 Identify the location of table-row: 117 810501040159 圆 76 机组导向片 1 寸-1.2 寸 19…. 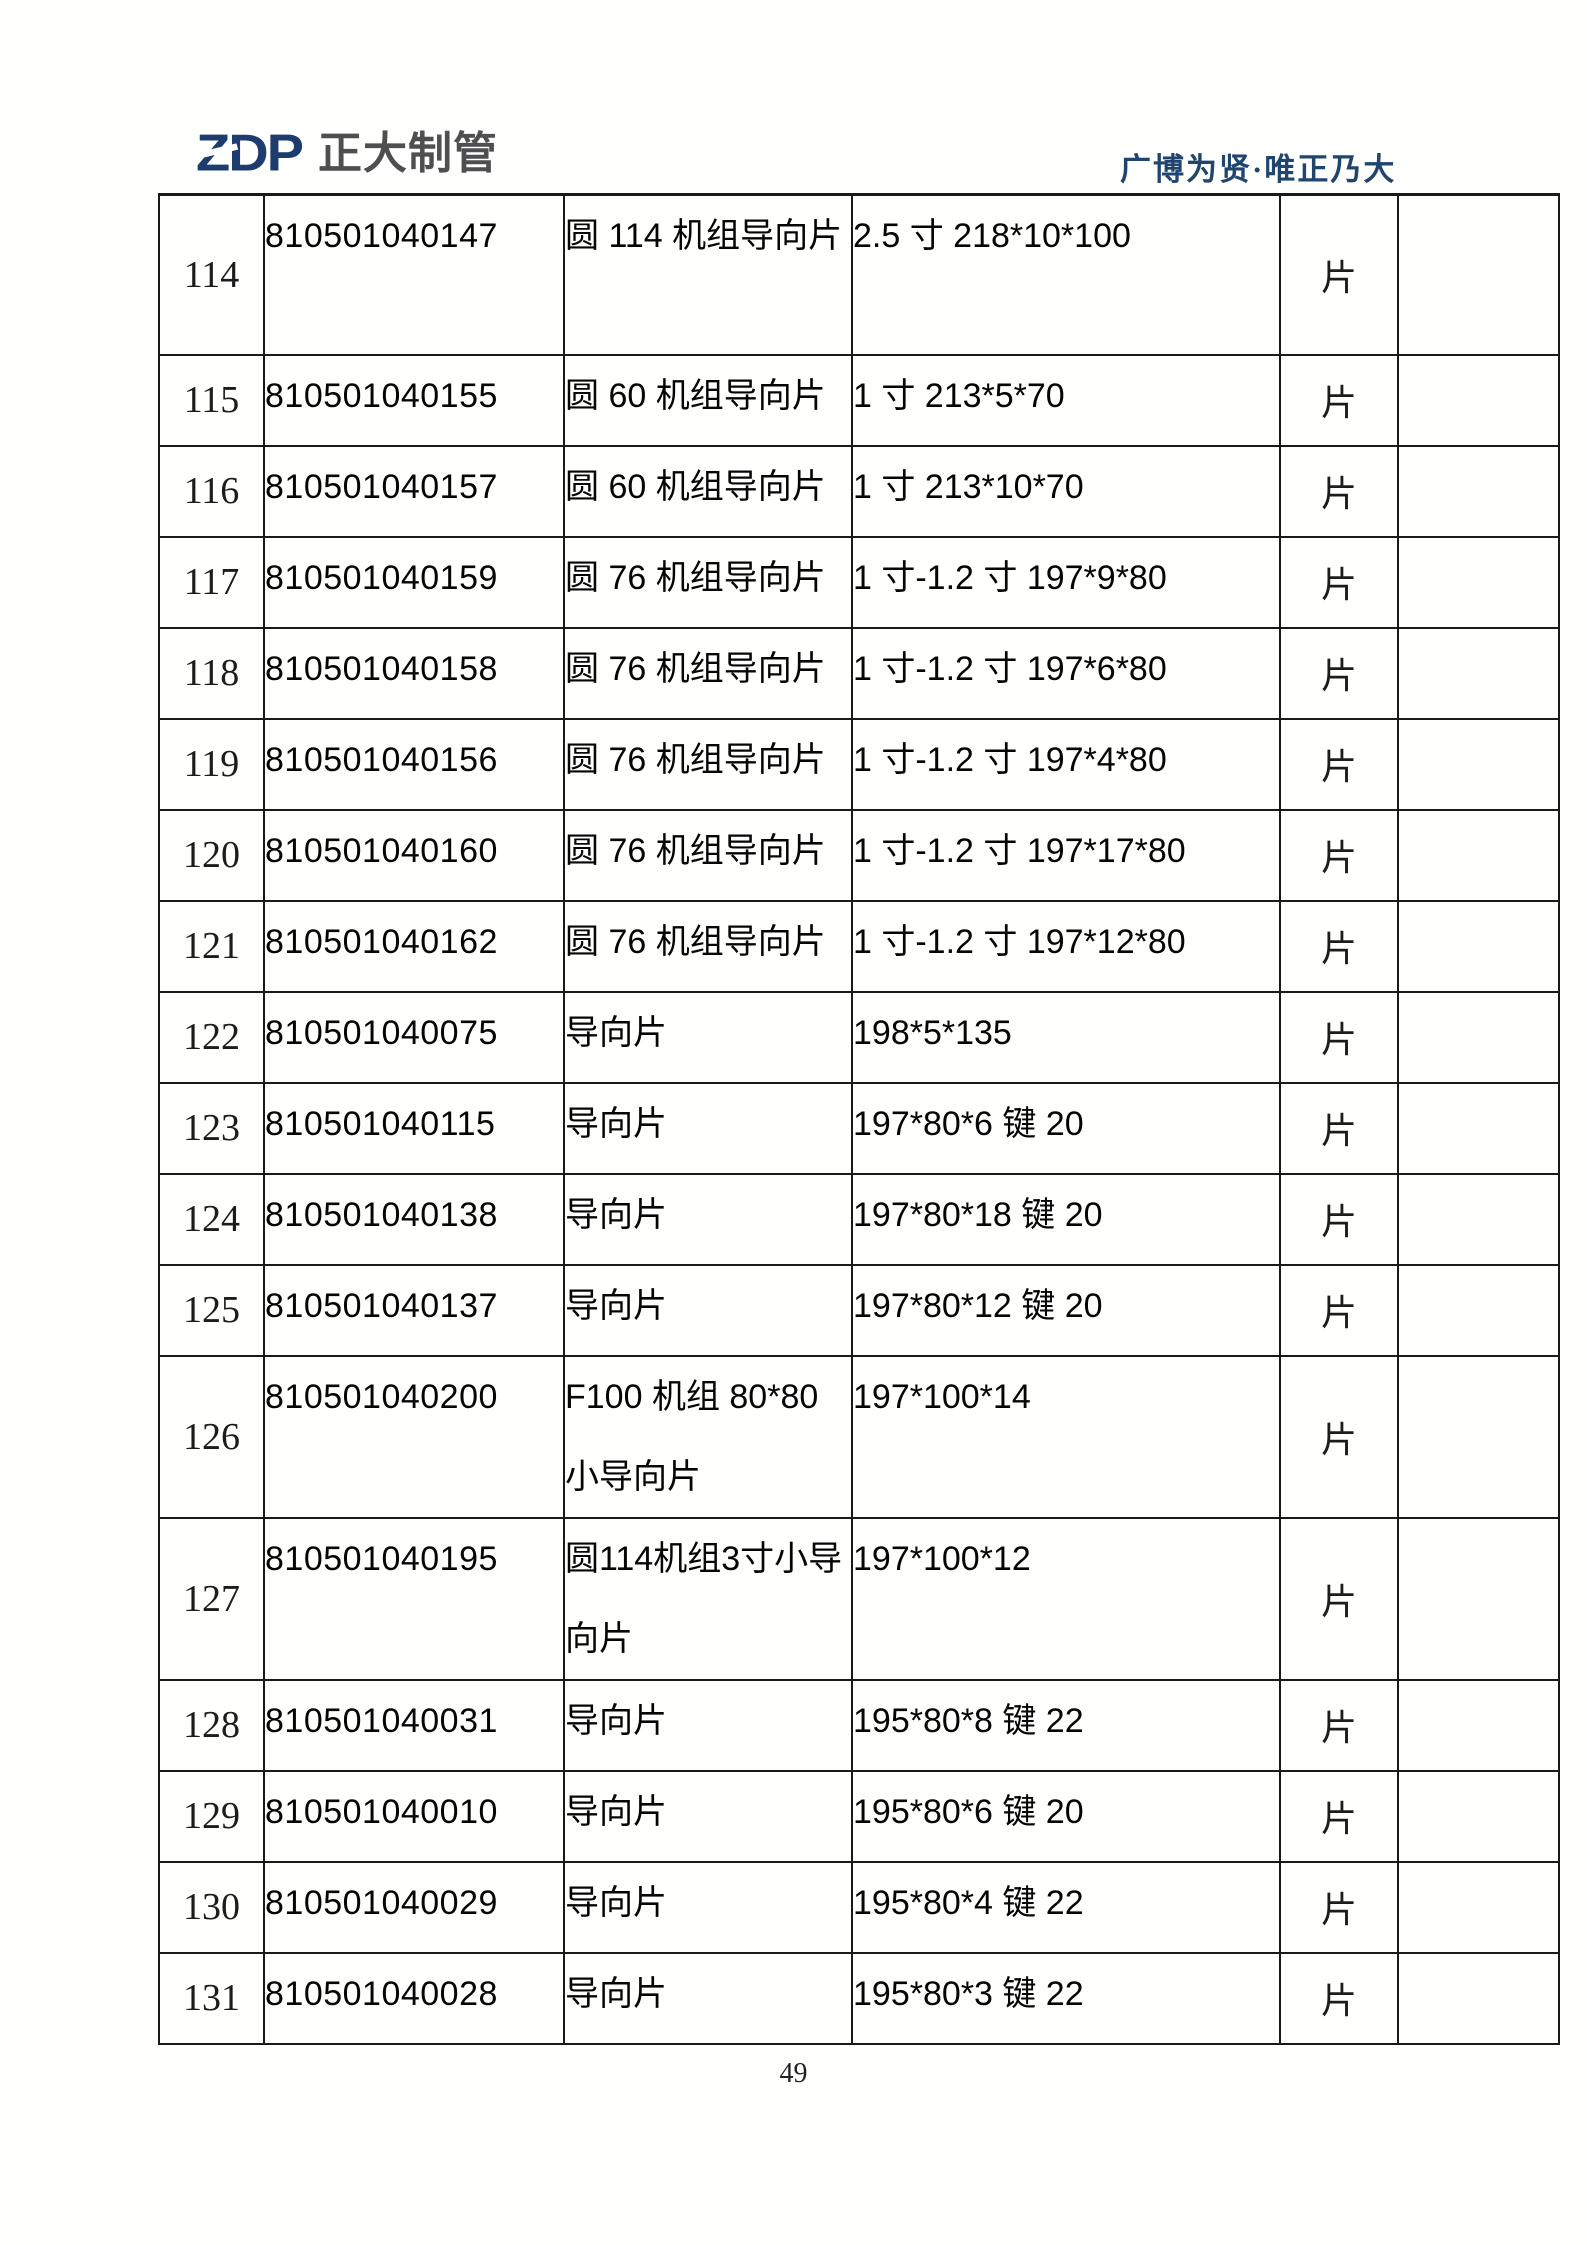
(859, 582).